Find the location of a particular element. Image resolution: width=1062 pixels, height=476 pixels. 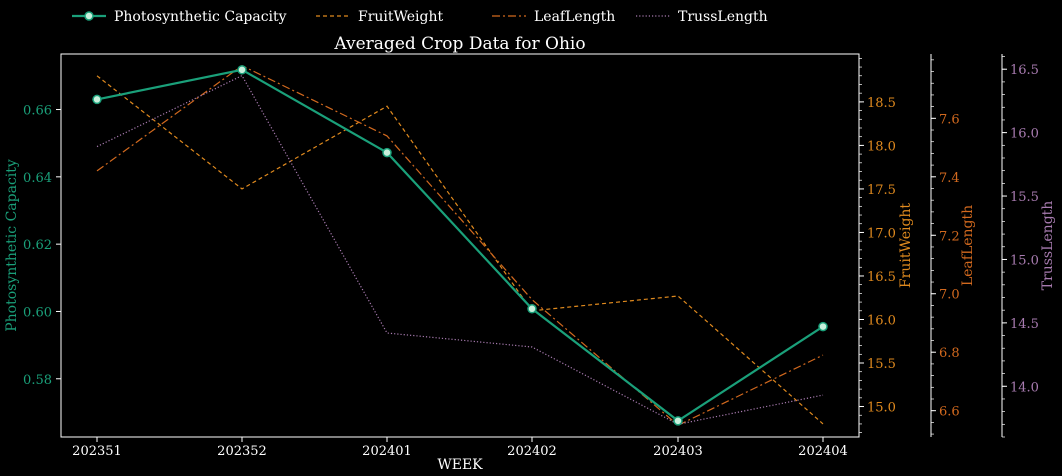

y-tick-label: 6.6 is located at coordinates (949, 412).